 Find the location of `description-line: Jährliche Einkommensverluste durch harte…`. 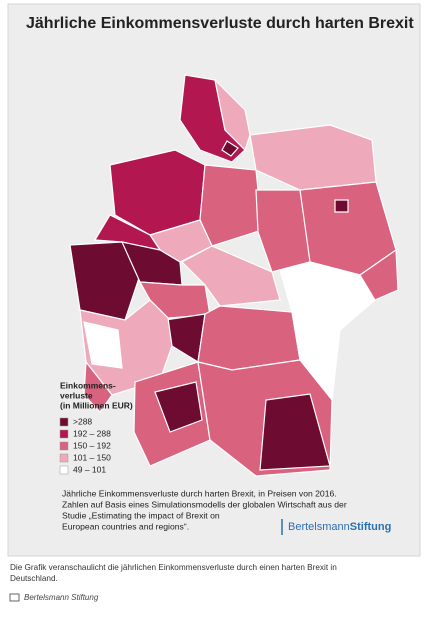

description-line: Jährliche Einkommensverluste durch harte… is located at coordinates (199, 493).